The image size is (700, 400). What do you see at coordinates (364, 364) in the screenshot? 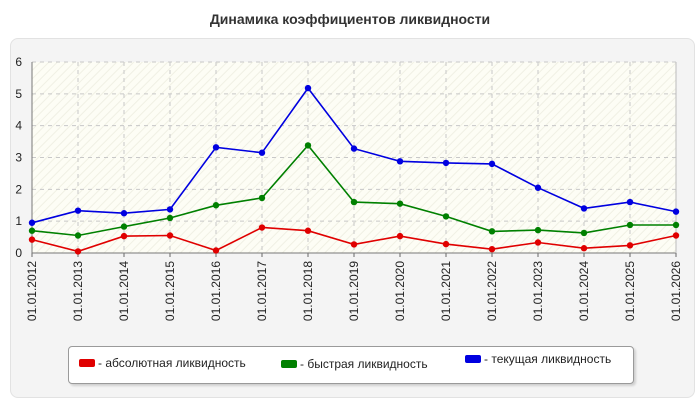
I see `legend-label-quick: - быстрая ликвидность` at bounding box center [364, 364].